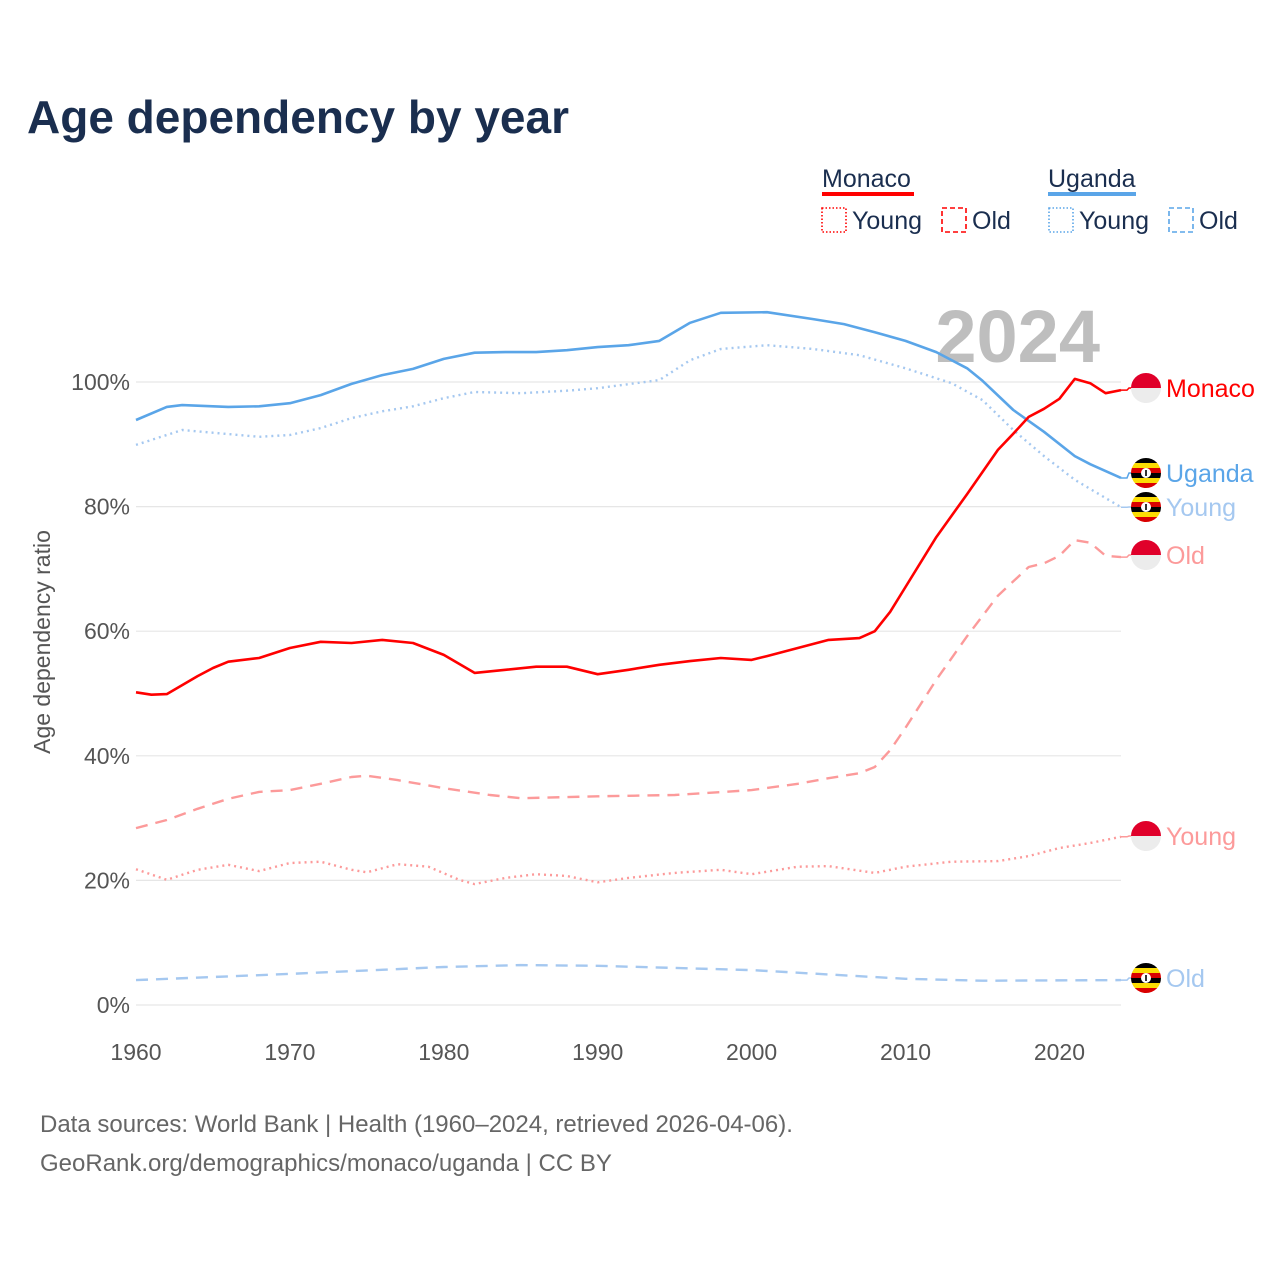 This screenshot has width=1280, height=1285. I want to click on legend-uganda-young-swatch, so click(1061, 220).